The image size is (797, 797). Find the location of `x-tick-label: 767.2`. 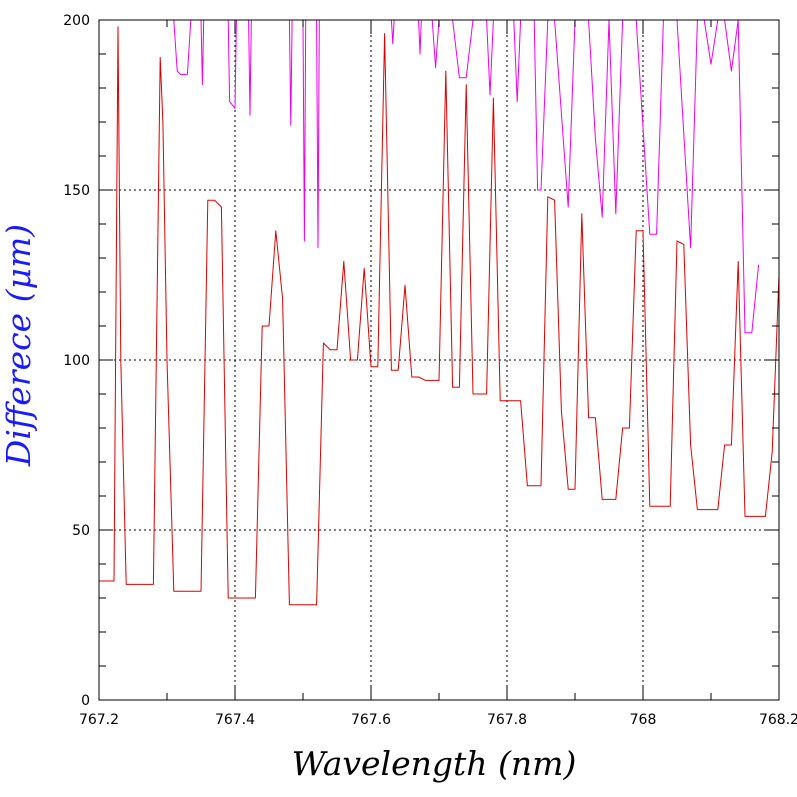

x-tick-label: 767.2 is located at coordinates (99, 720).